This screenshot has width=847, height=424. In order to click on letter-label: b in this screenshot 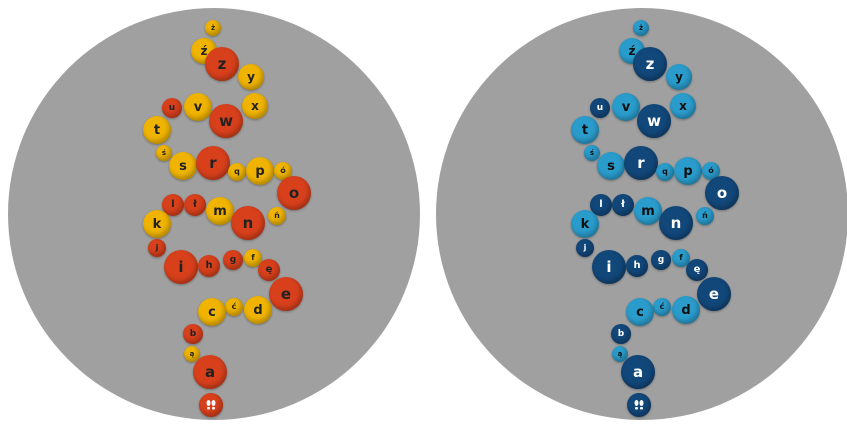, I will do `click(621, 333)`.